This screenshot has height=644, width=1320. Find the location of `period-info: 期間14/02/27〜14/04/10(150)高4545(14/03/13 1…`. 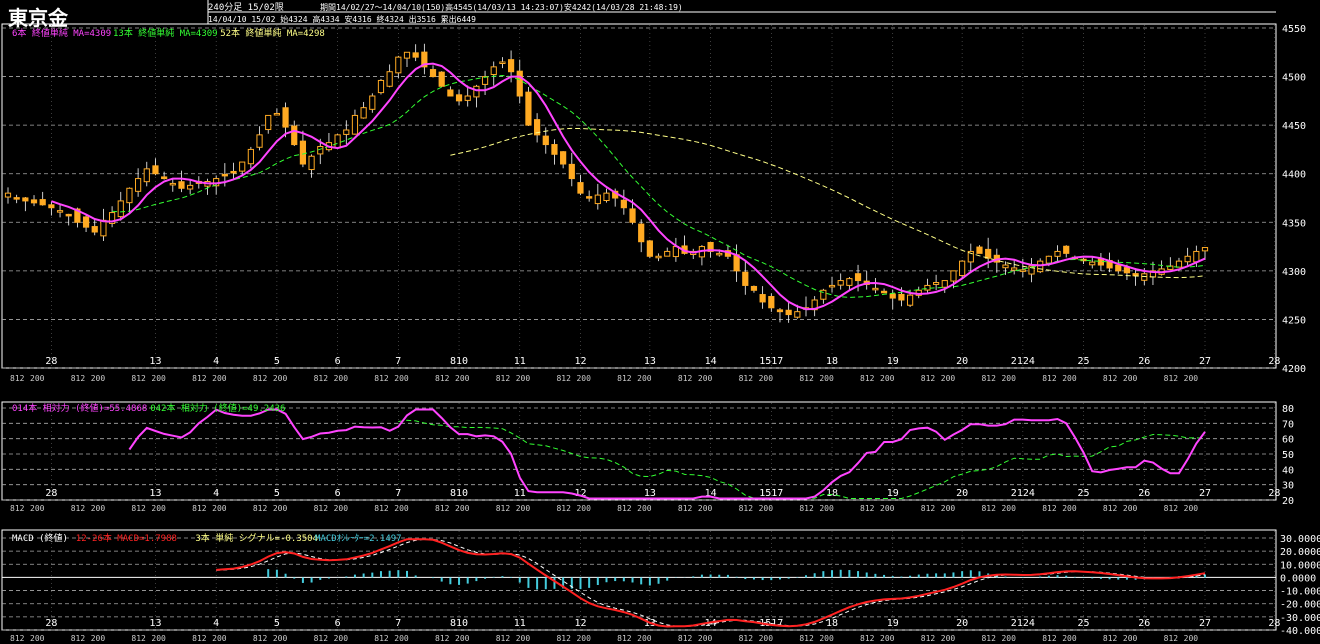

period-info: 期間14/02/27〜14/04/10(150)高4545(14/03/13 1… is located at coordinates (501, 7).